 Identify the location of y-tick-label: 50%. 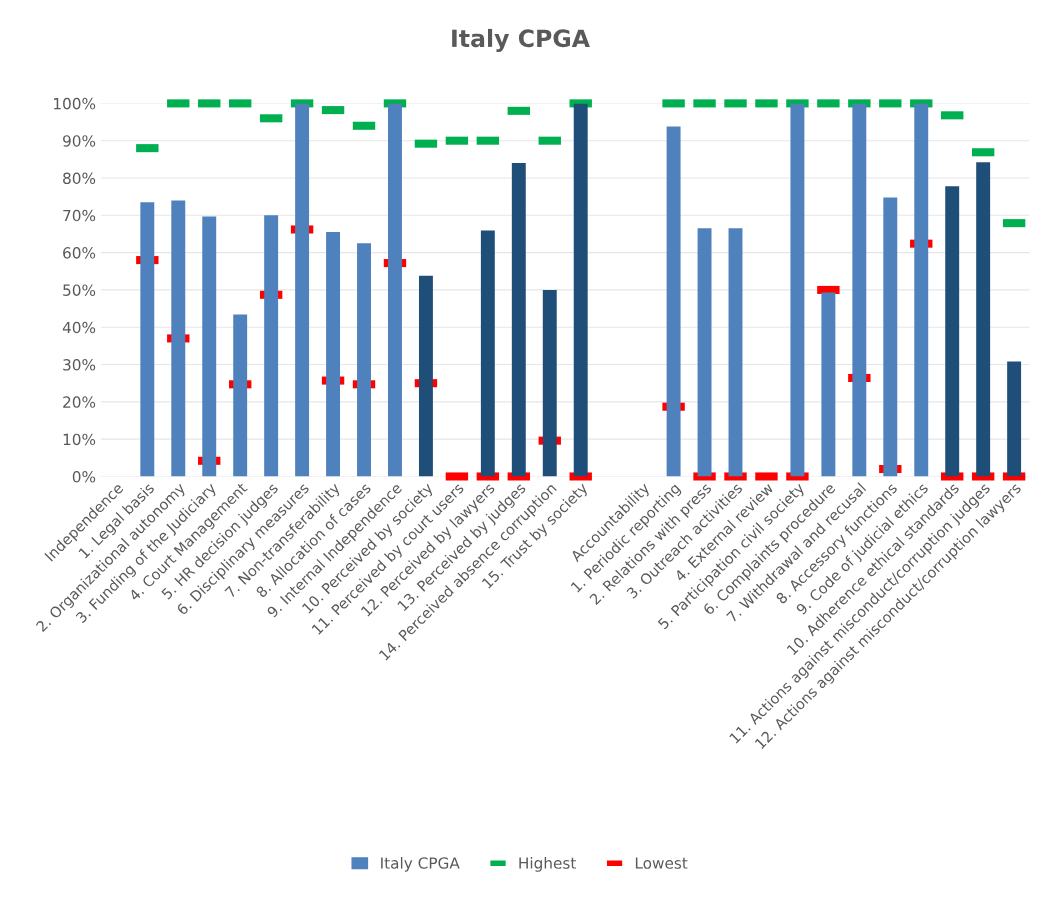
(79, 290).